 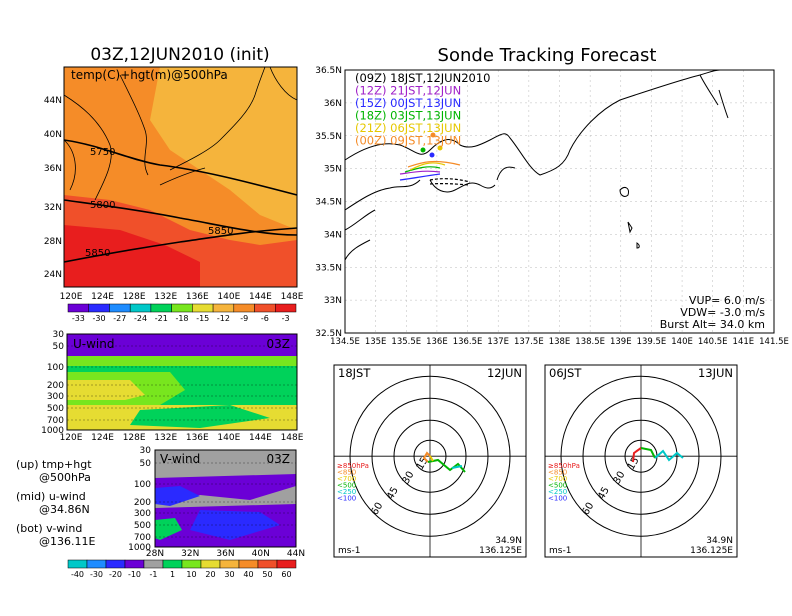 What do you see at coordinates (422, 78) in the screenshot?
I see `track-legend-entry: (09Z) 18JST,12JUN2010` at bounding box center [422, 78].